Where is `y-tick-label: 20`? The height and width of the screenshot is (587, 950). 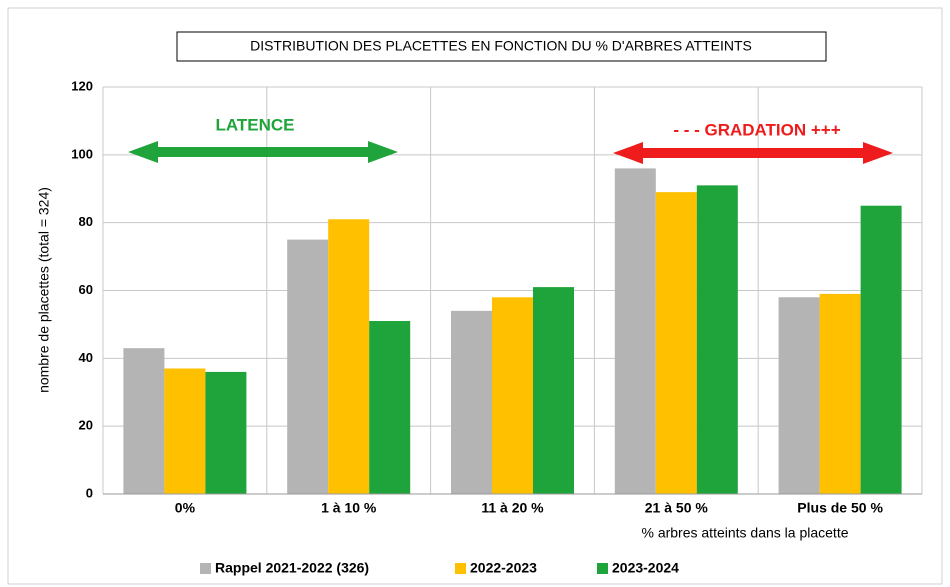 y-tick-label: 20 is located at coordinates (86, 425).